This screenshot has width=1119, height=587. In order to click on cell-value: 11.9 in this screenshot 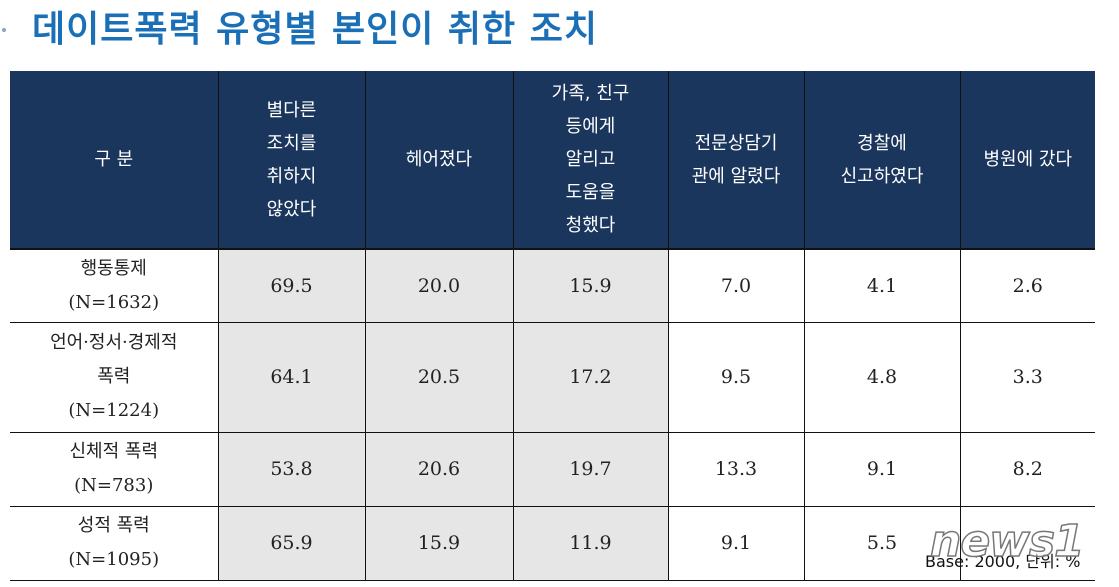, I will do `click(590, 543)`.